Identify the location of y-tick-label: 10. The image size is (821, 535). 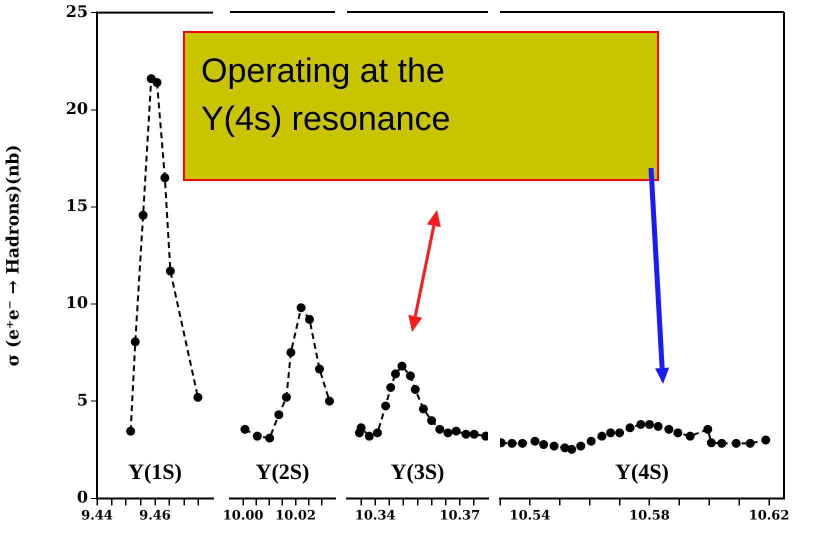
(77, 302).